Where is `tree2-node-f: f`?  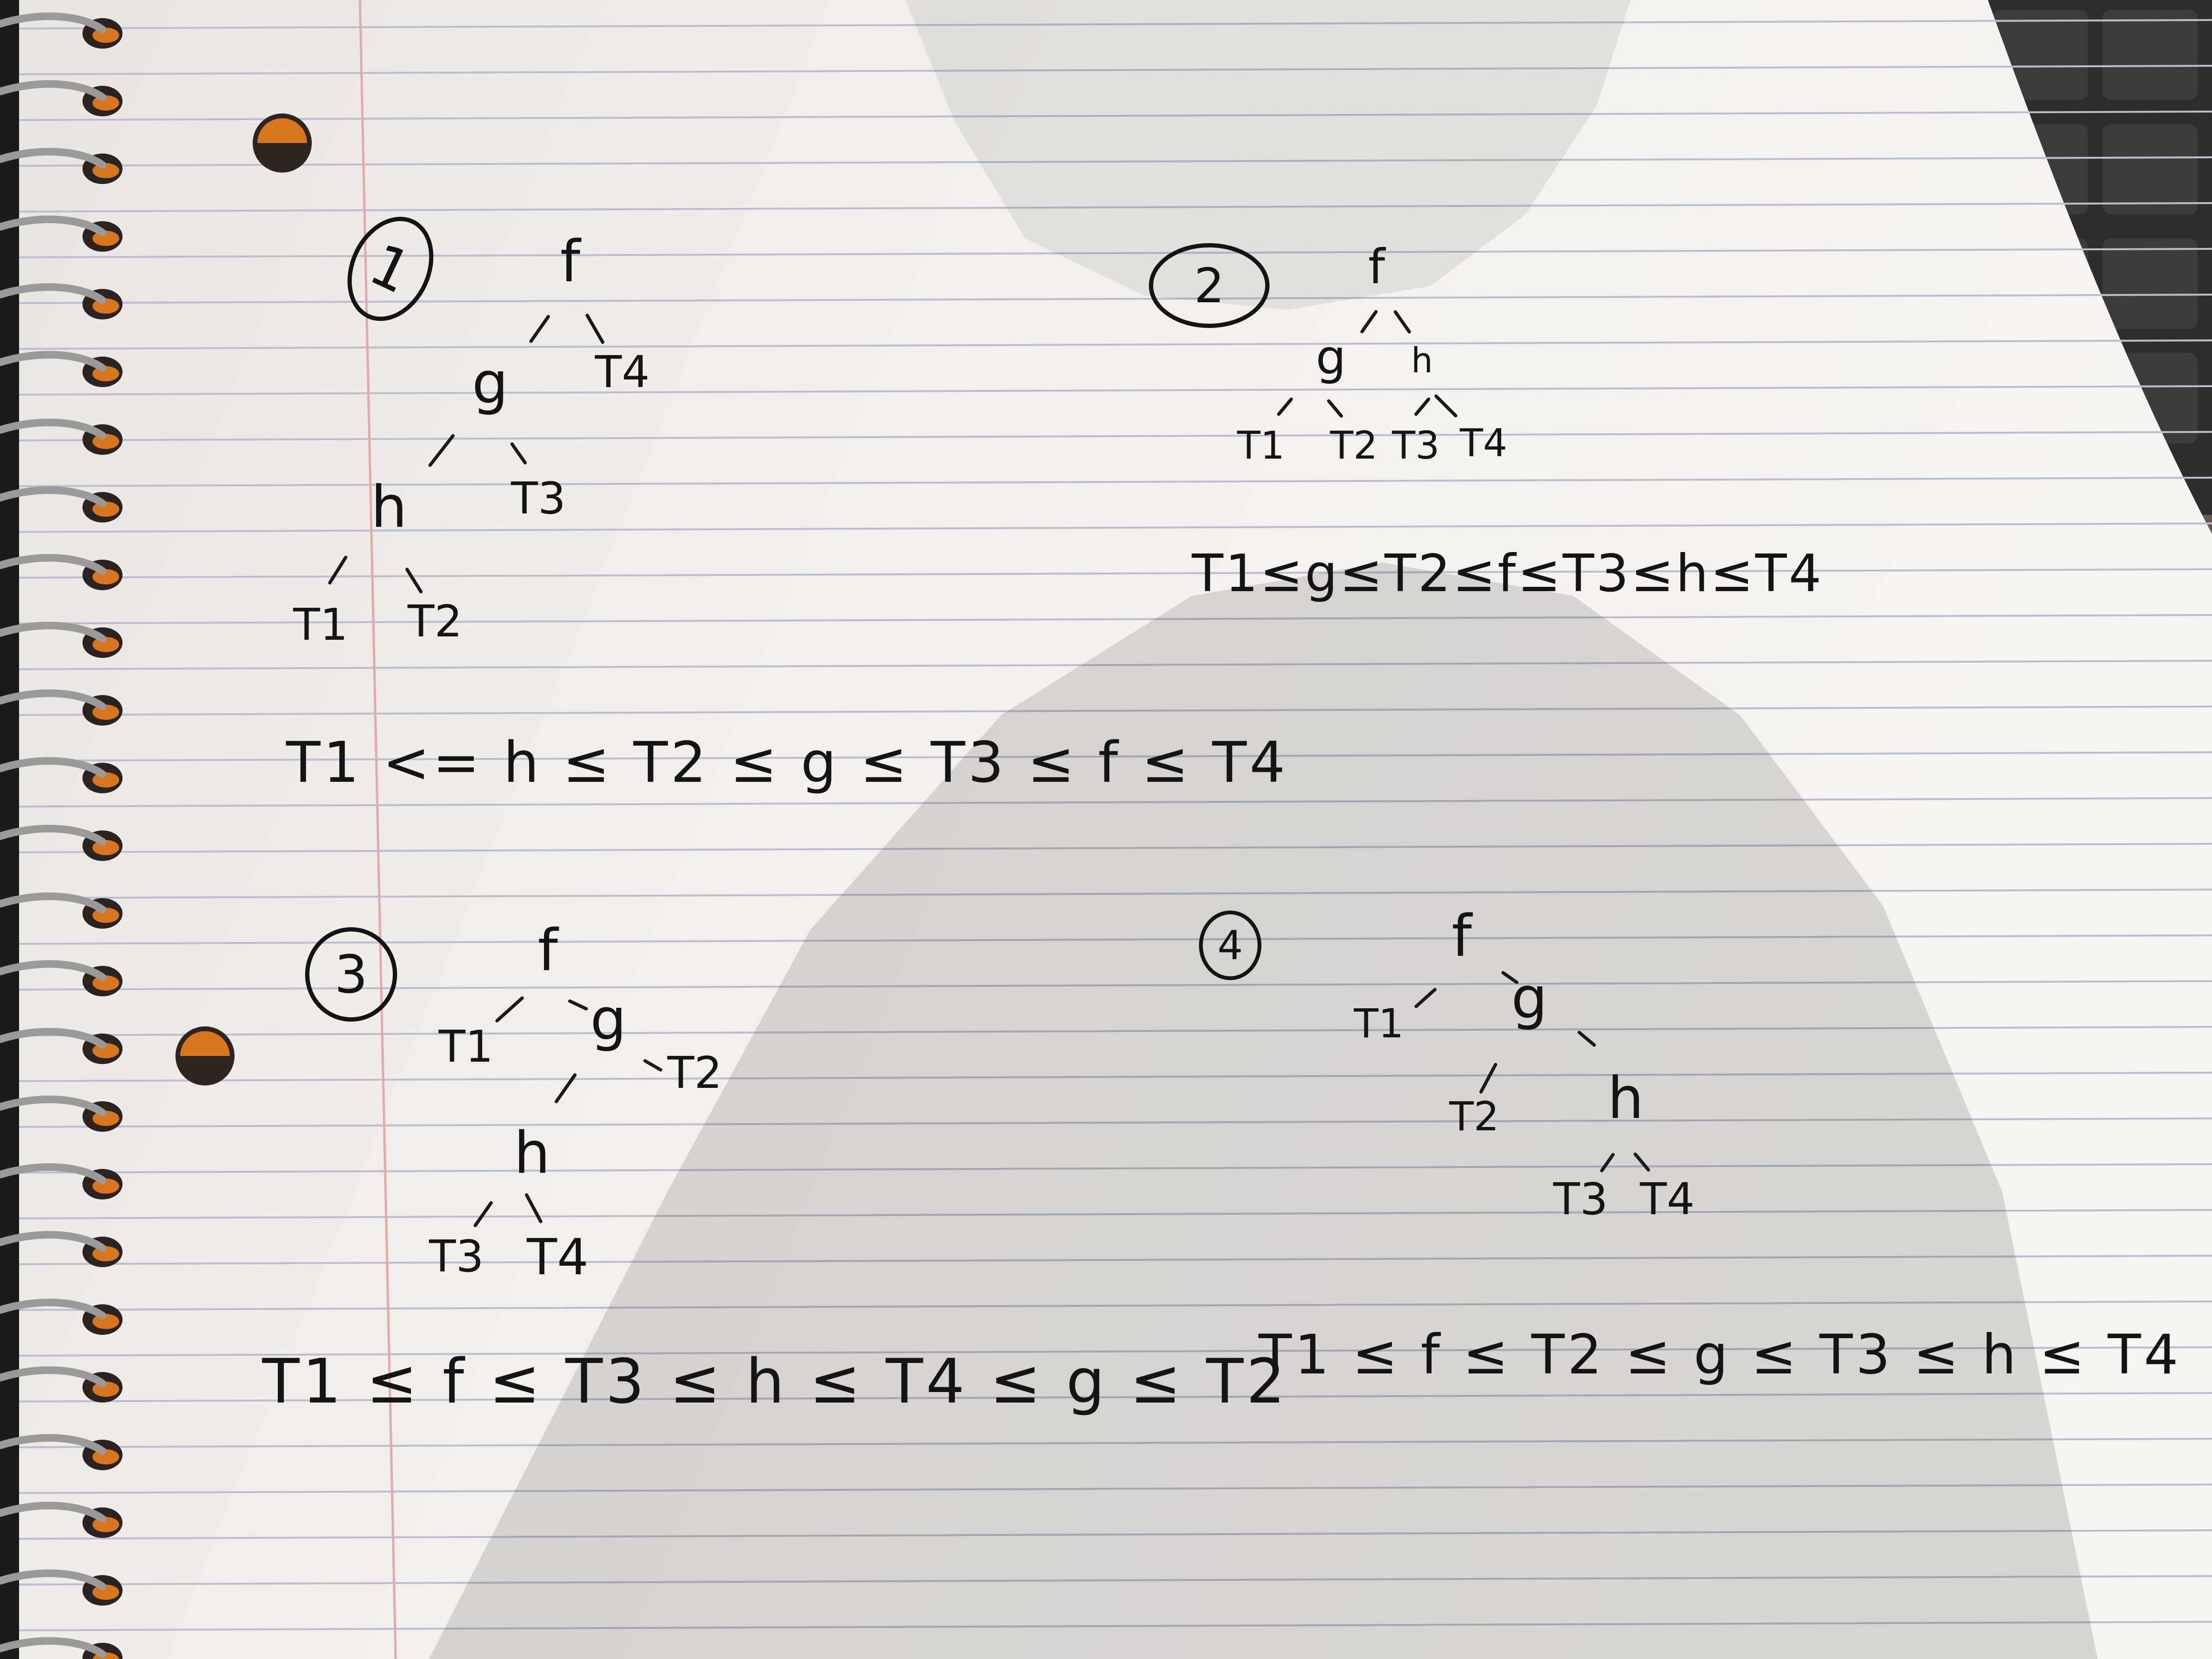 tree2-node-f: f is located at coordinates (1376, 267).